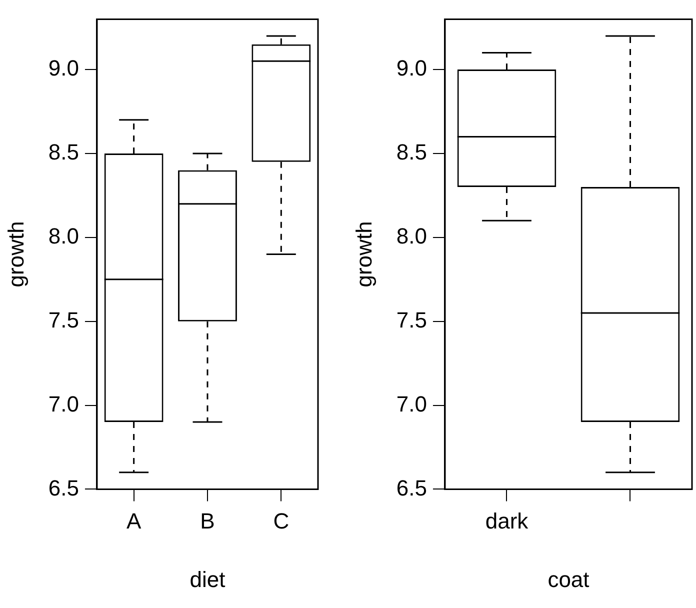  What do you see at coordinates (208, 579) in the screenshot?
I see `x-axis-title: diet` at bounding box center [208, 579].